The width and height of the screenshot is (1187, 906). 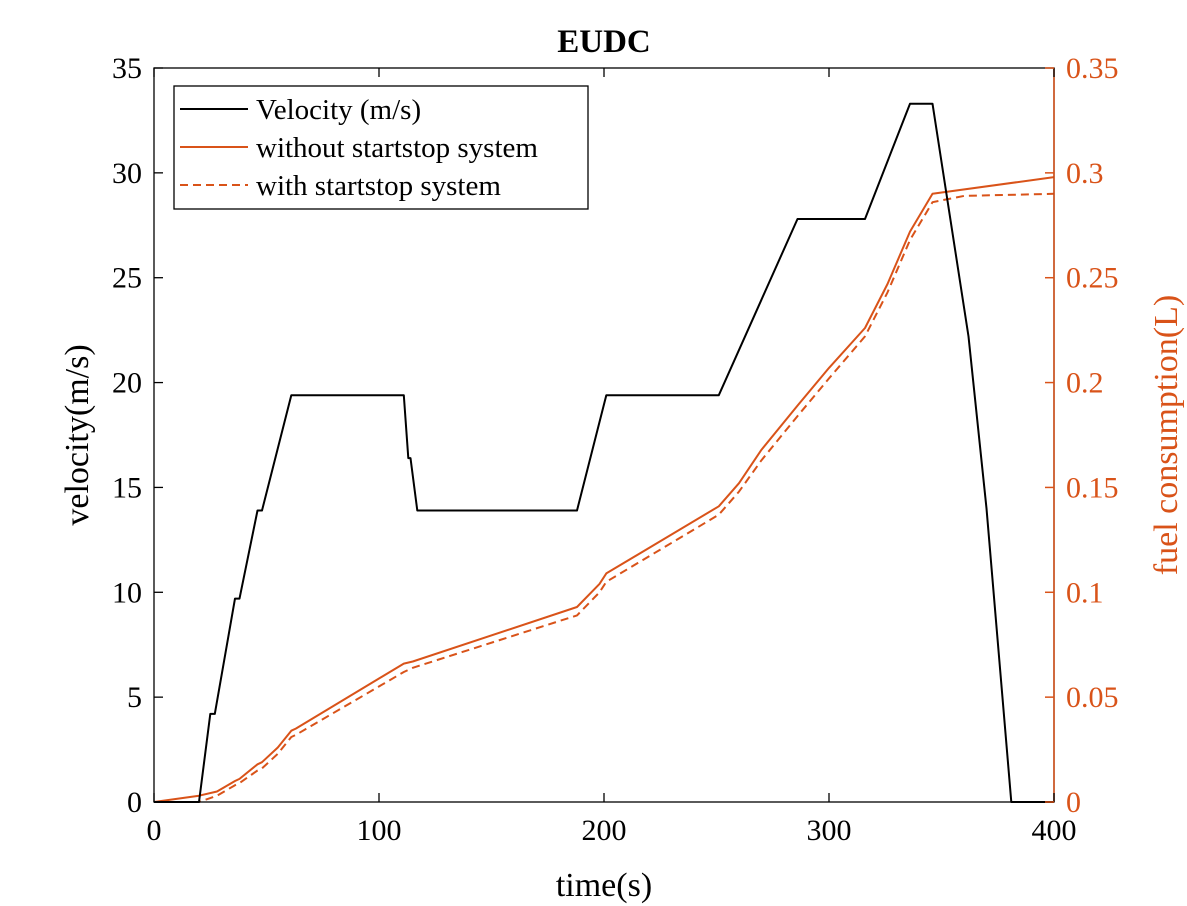 What do you see at coordinates (1092, 487) in the screenshot?
I see `right-tick-label: 0.15` at bounding box center [1092, 487].